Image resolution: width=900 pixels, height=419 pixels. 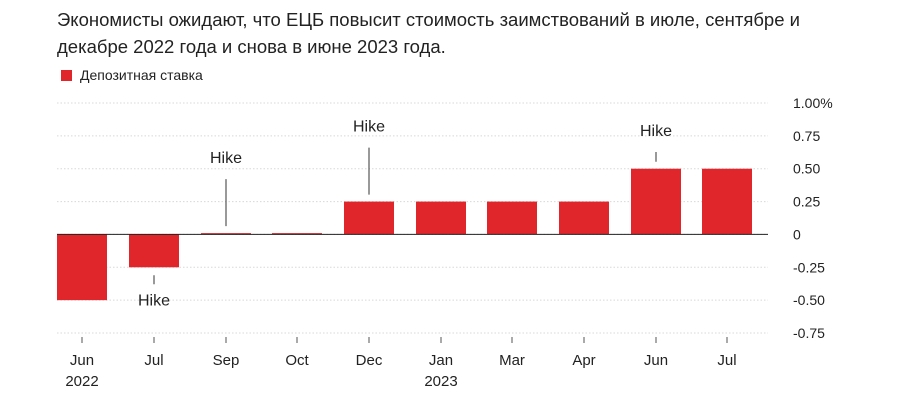 I want to click on x-year-label: 2022, so click(x=81, y=381).